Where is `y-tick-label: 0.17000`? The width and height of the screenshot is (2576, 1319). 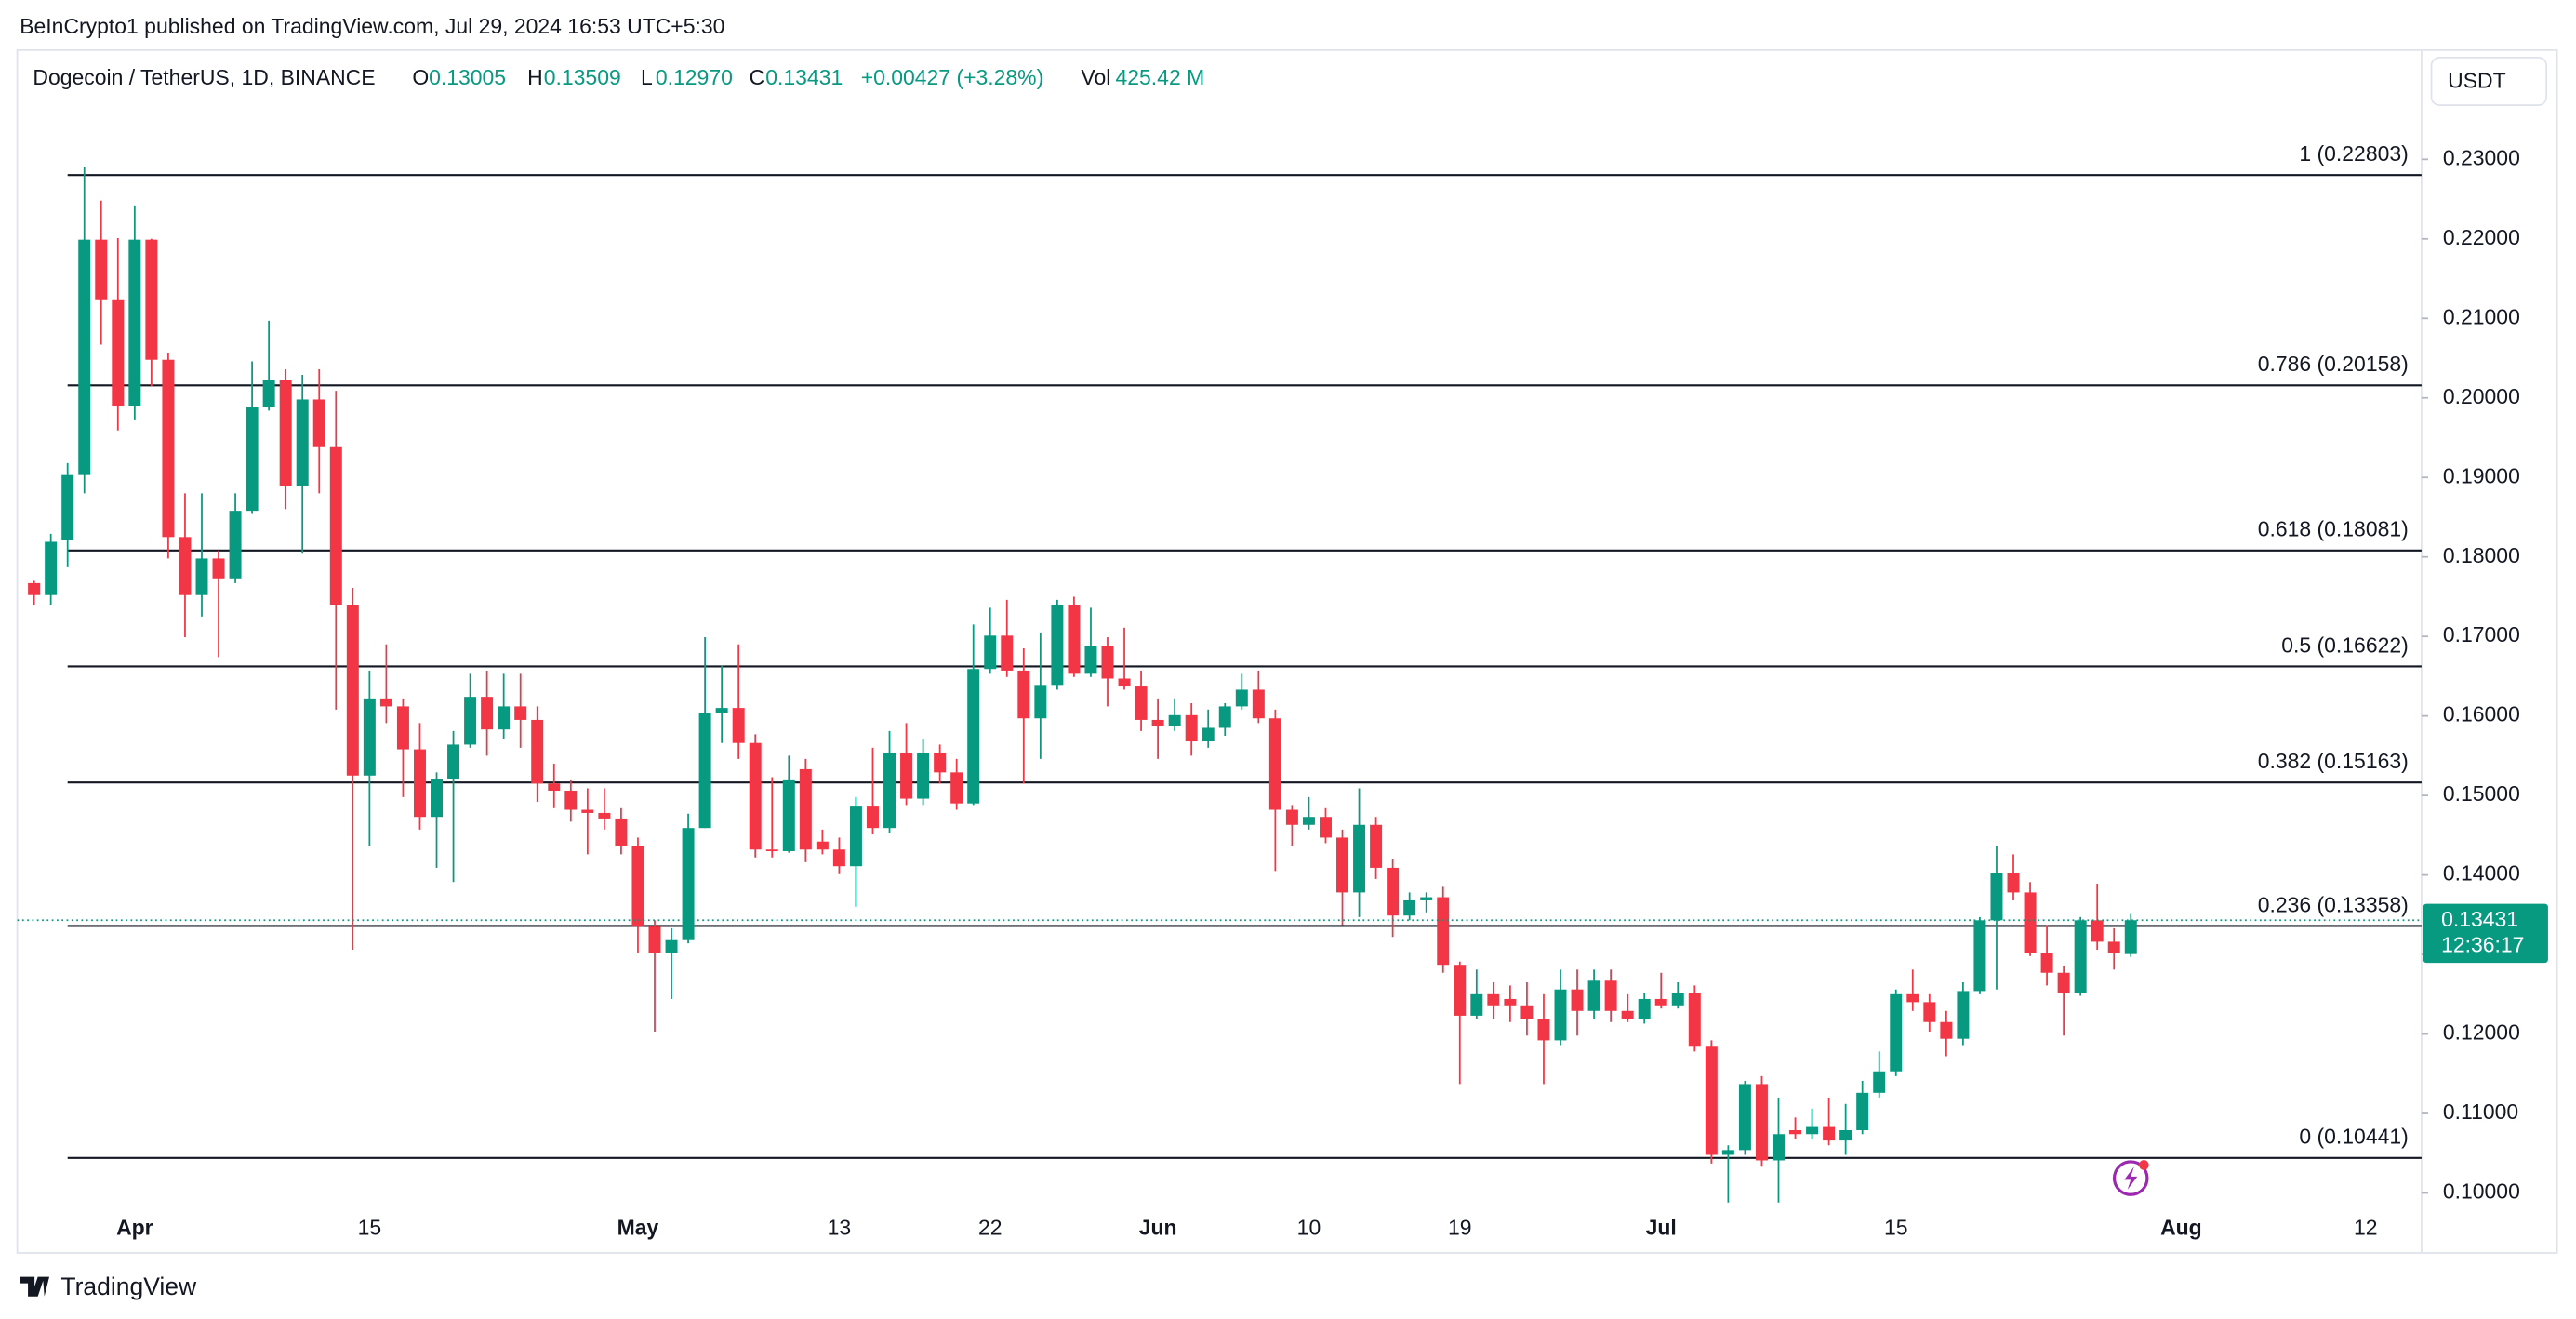
y-tick-label: 0.17000 is located at coordinates (2481, 634).